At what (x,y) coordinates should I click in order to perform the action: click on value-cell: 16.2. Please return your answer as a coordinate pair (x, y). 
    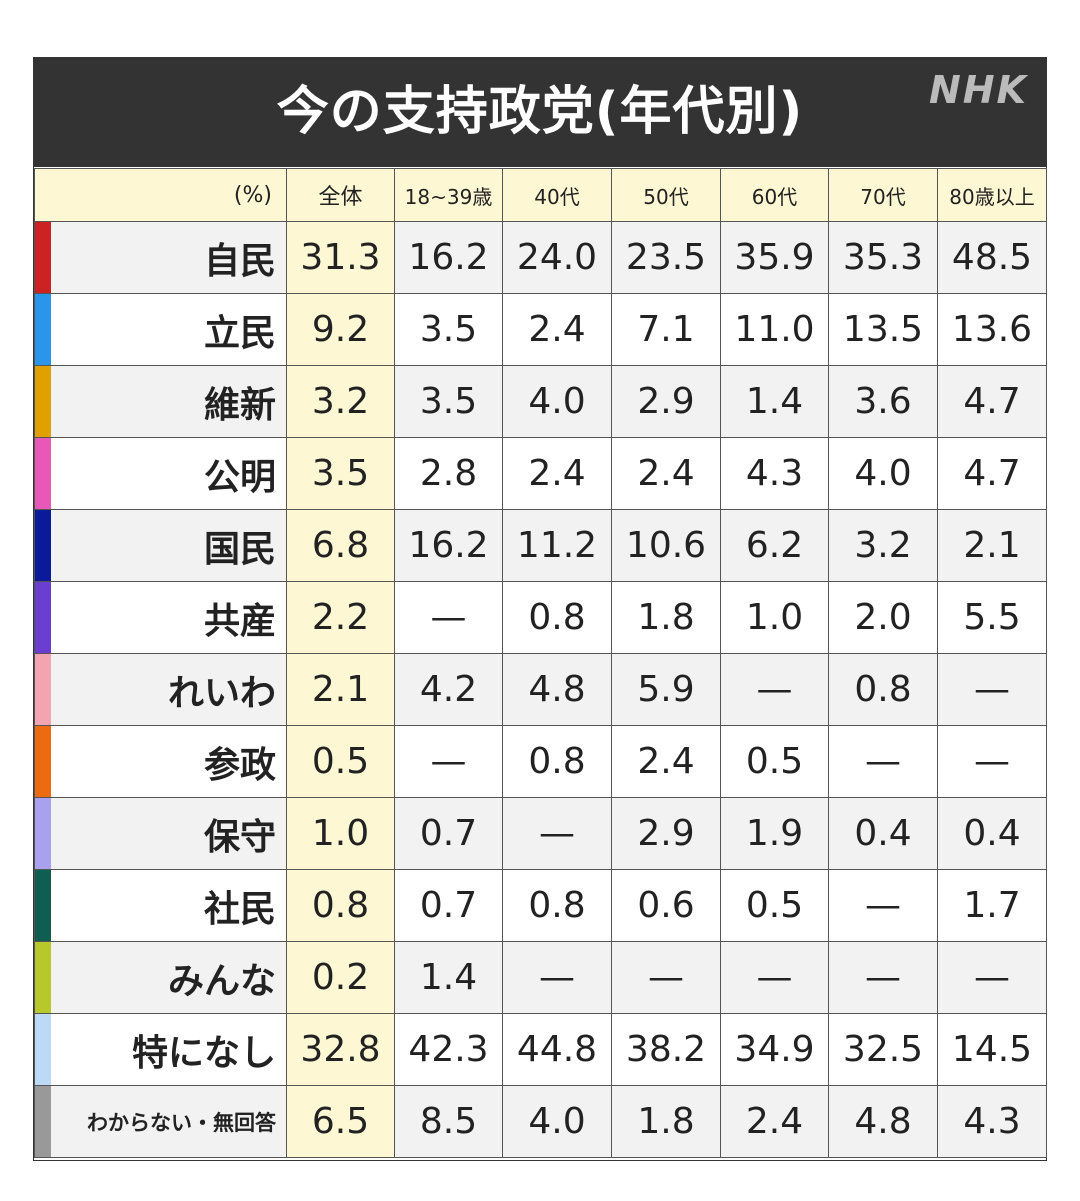
    Looking at the image, I should click on (448, 257).